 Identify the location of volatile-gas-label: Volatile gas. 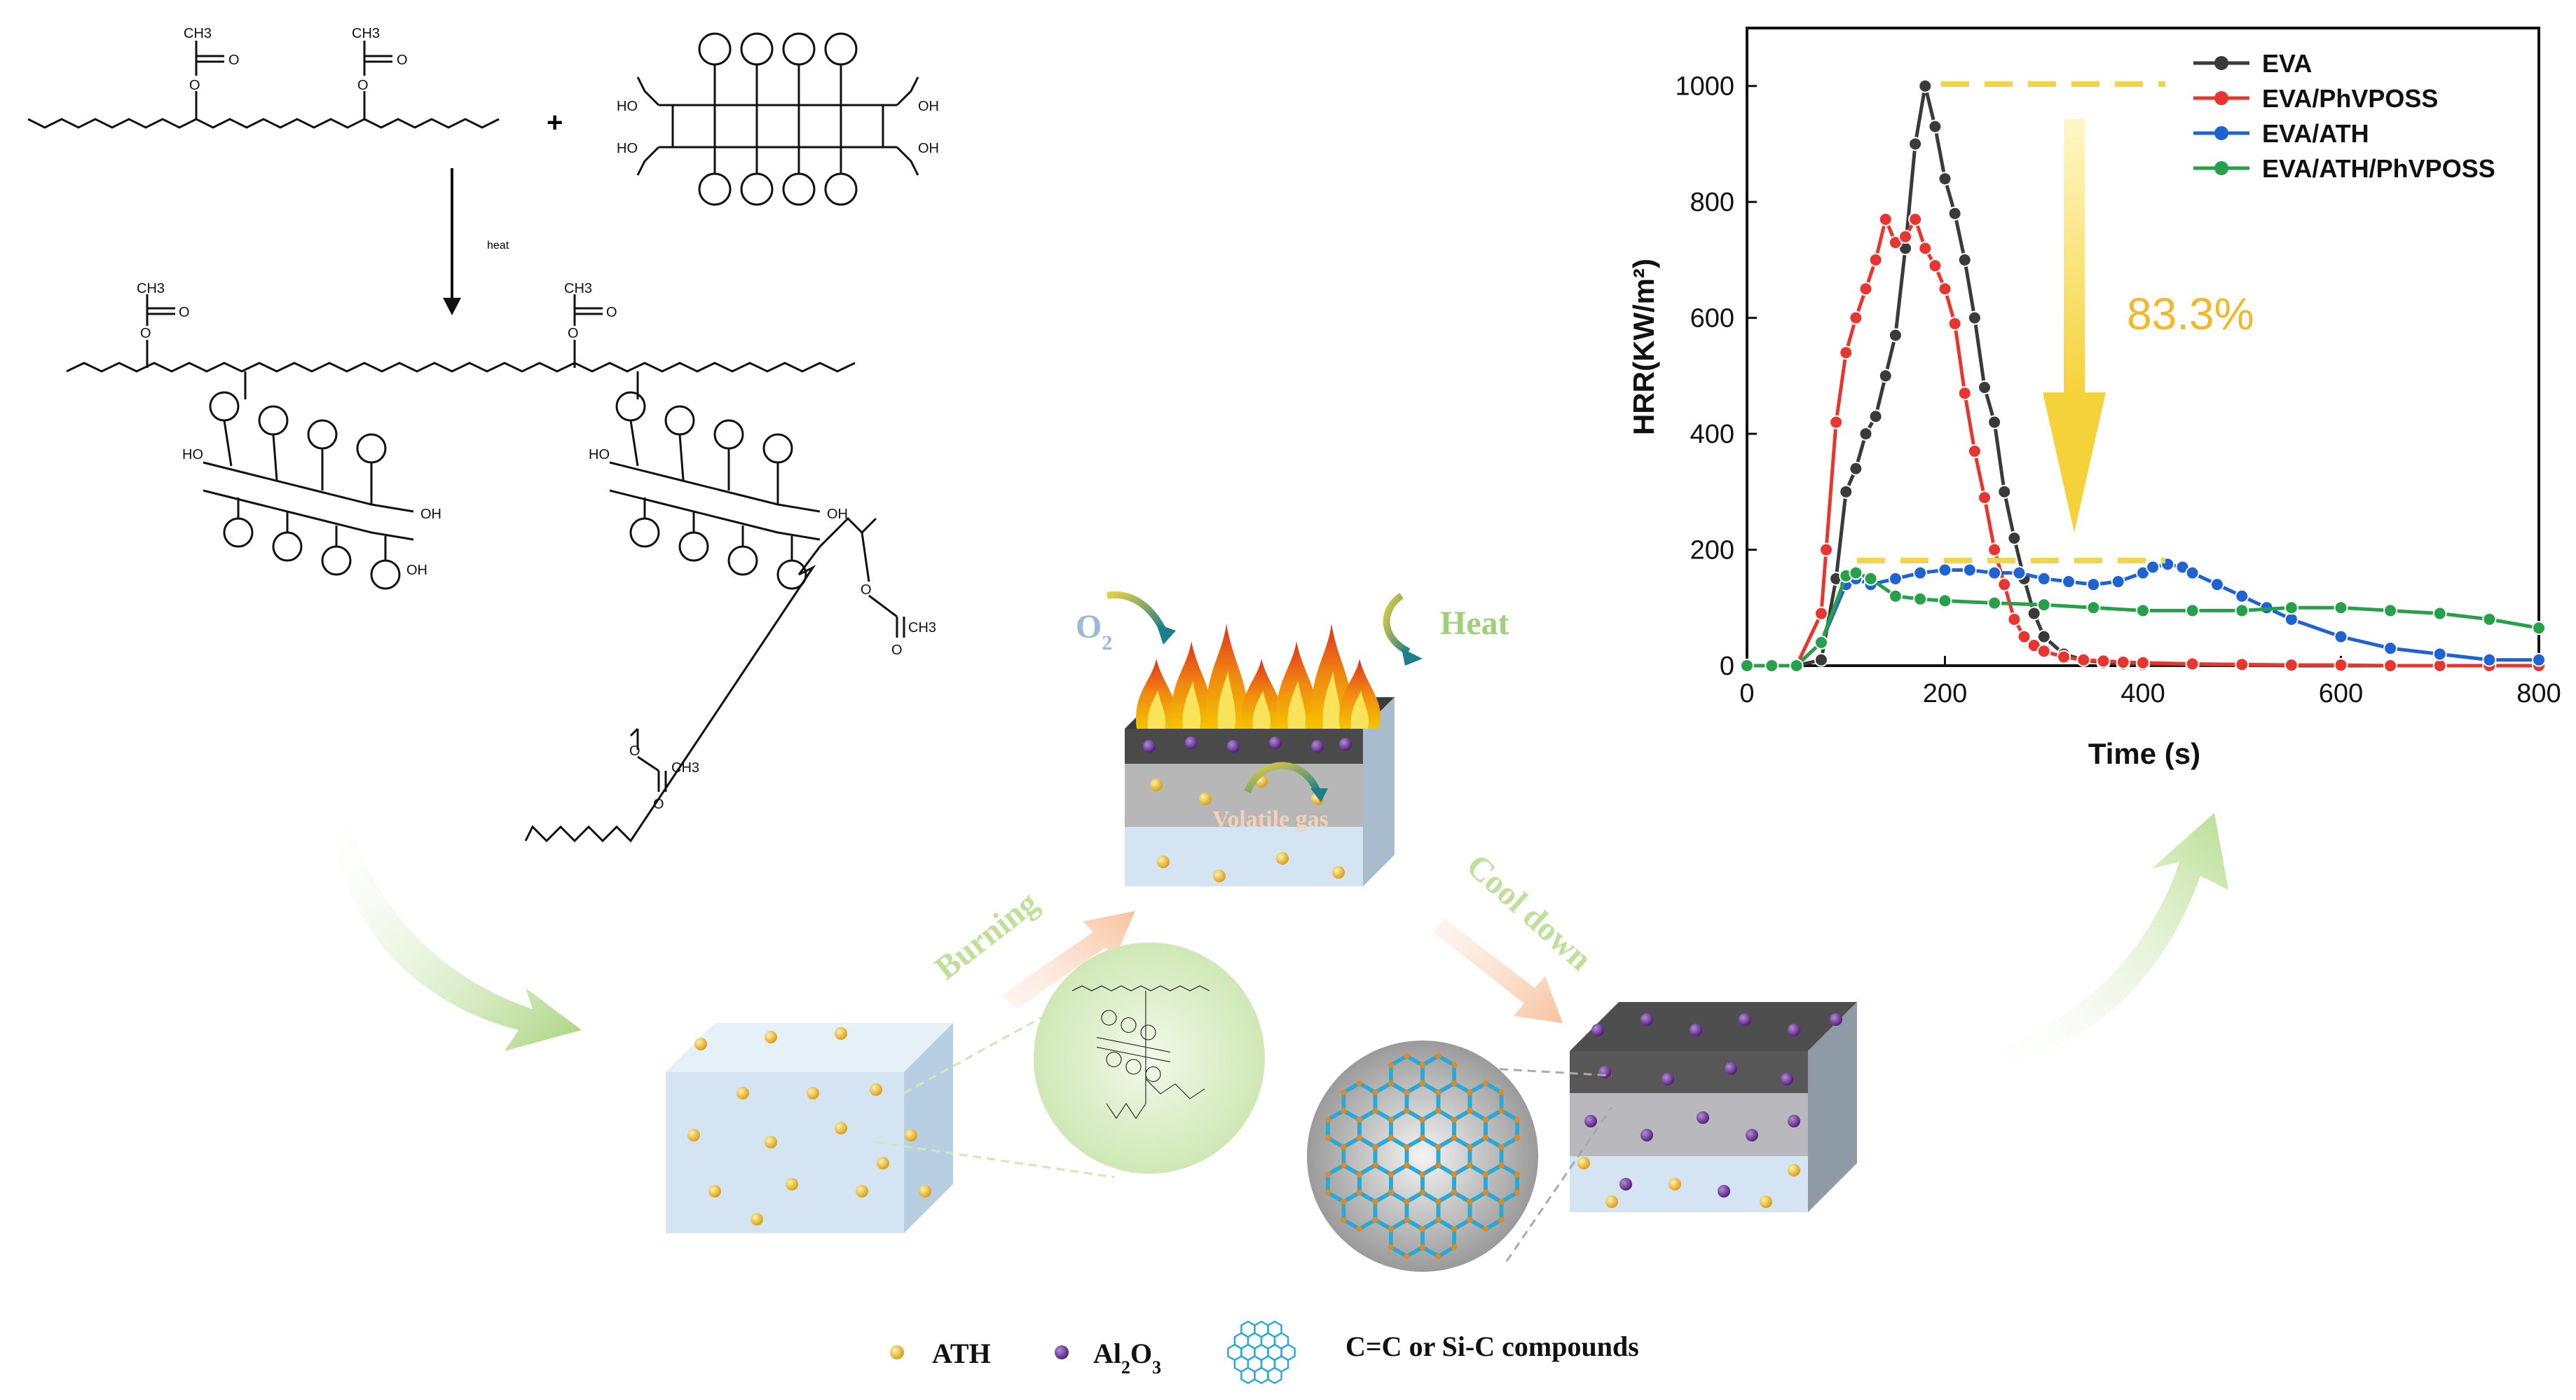
(1270, 819).